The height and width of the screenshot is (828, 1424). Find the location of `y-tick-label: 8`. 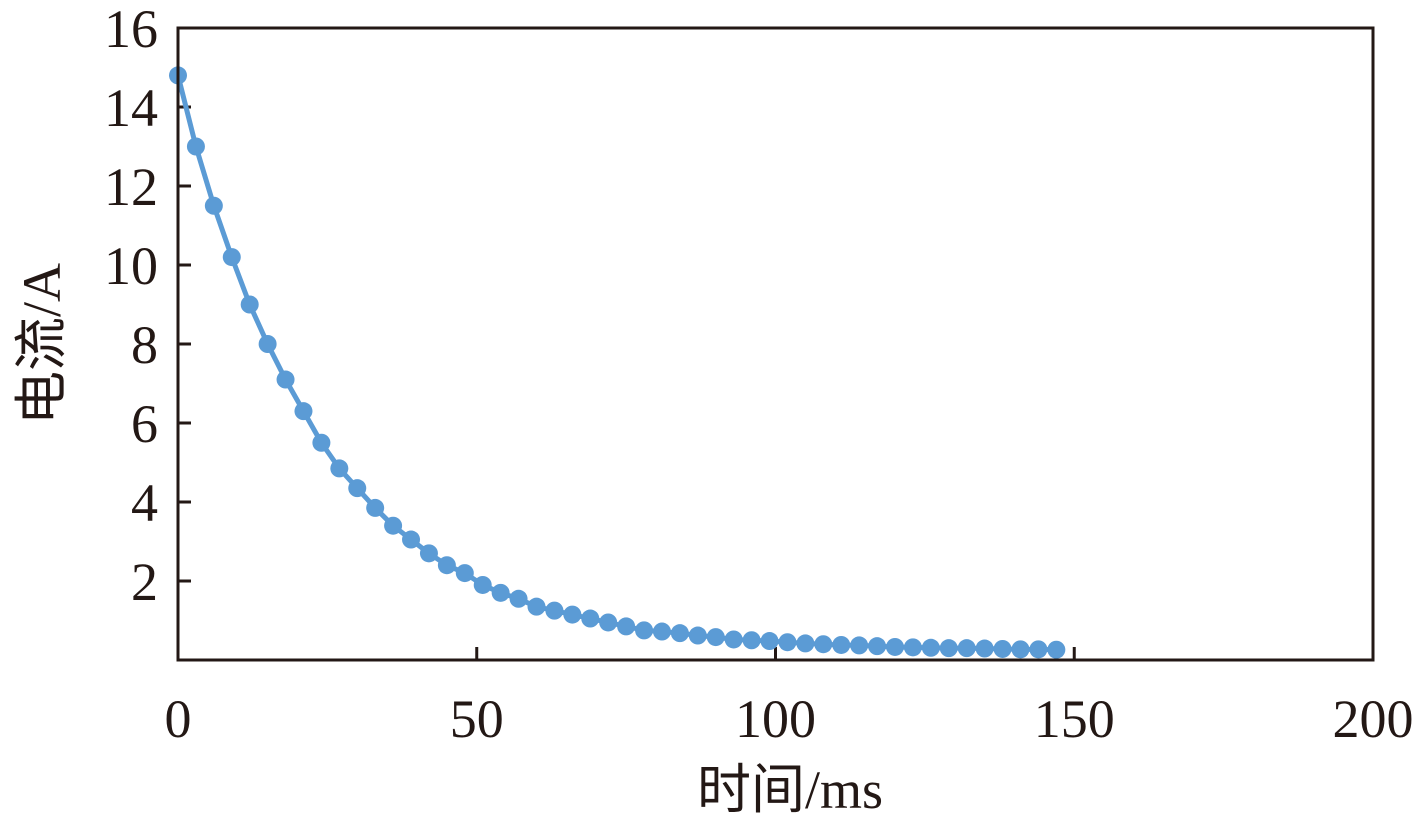

y-tick-label: 8 is located at coordinates (144, 345).